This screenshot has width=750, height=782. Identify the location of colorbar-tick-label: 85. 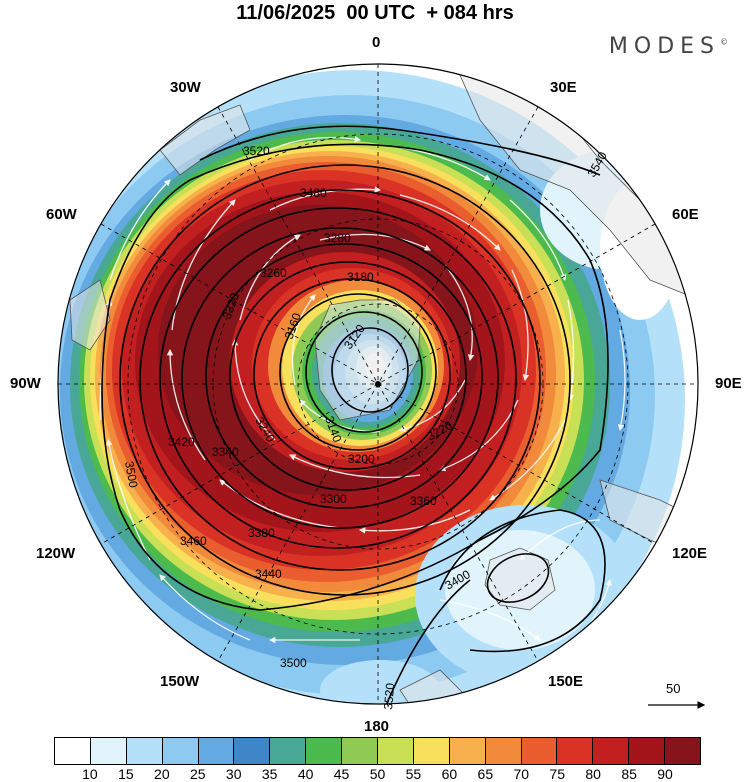
(629, 774).